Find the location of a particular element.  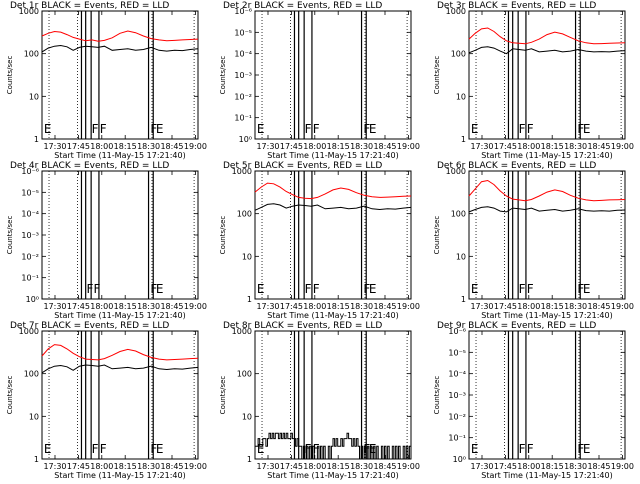

y-tick-label: 10⁰ is located at coordinates (459, 459).